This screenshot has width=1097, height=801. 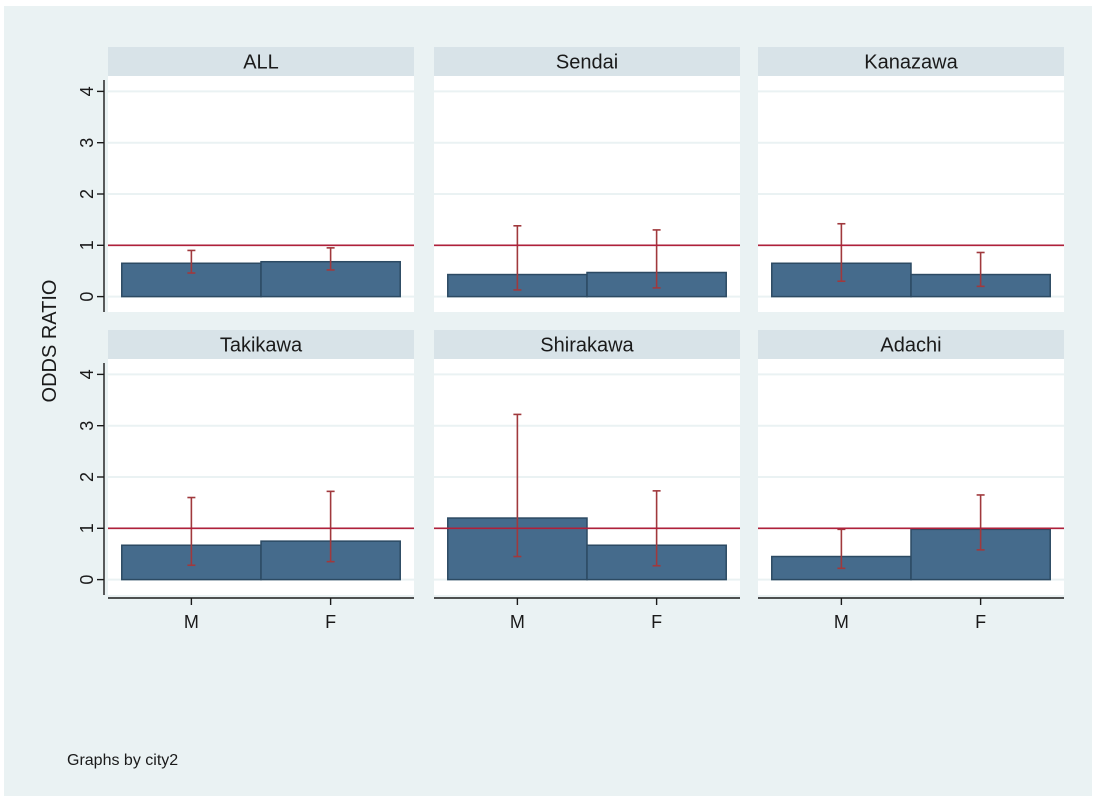 I want to click on panel-title: Kanazawa, so click(x=911, y=63).